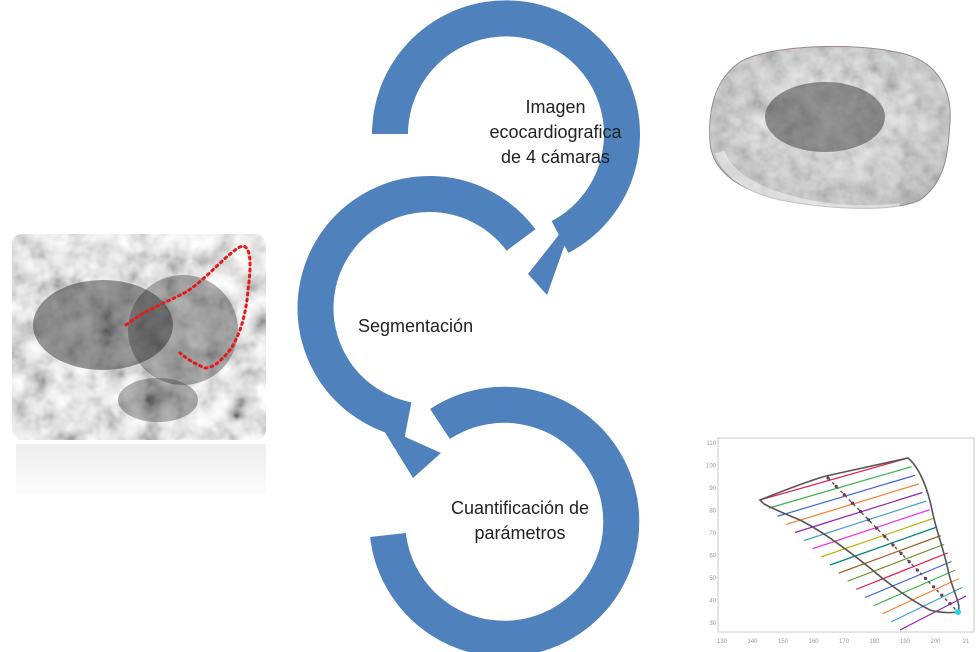  I want to click on x-tick-label: 130, so click(722, 642).